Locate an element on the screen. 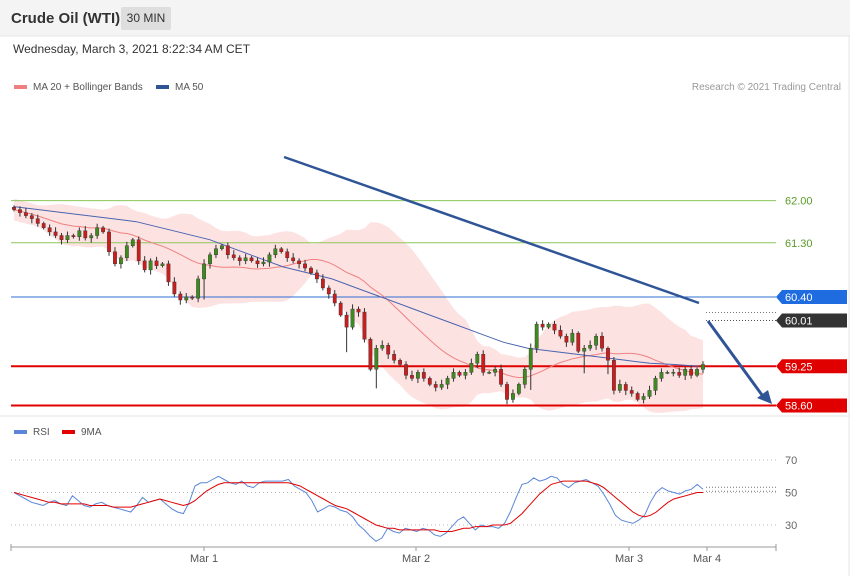 Image resolution: width=850 pixels, height=576 pixels. level-label-62.00: 62.00 is located at coordinates (799, 202).